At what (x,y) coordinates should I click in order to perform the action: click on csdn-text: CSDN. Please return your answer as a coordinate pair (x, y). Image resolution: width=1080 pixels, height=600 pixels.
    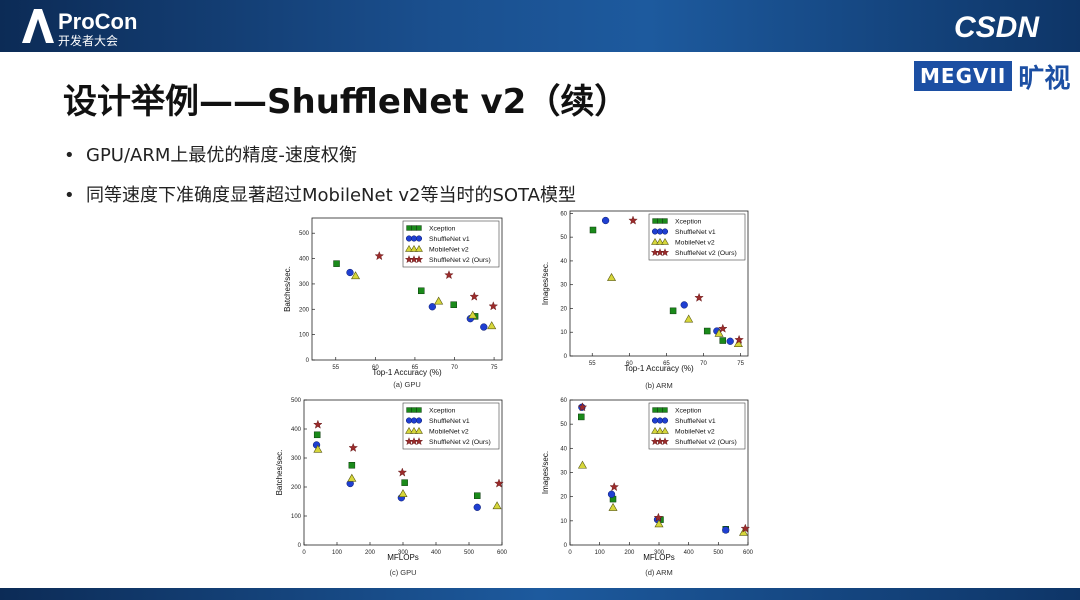
    Looking at the image, I should click on (997, 26).